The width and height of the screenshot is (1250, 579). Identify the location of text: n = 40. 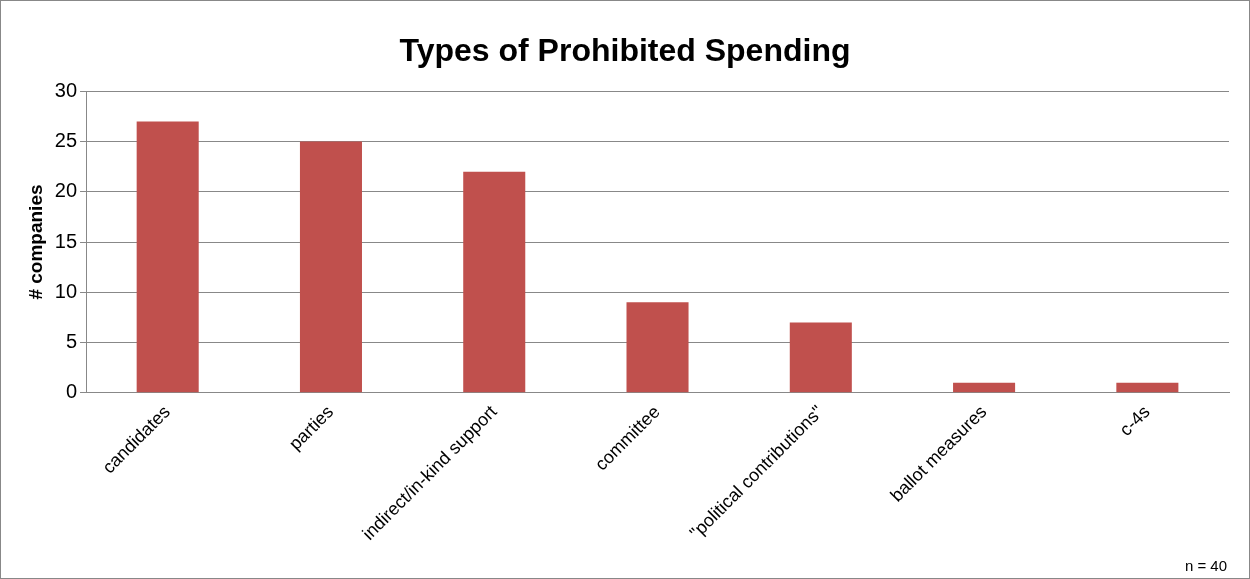
(1205, 565).